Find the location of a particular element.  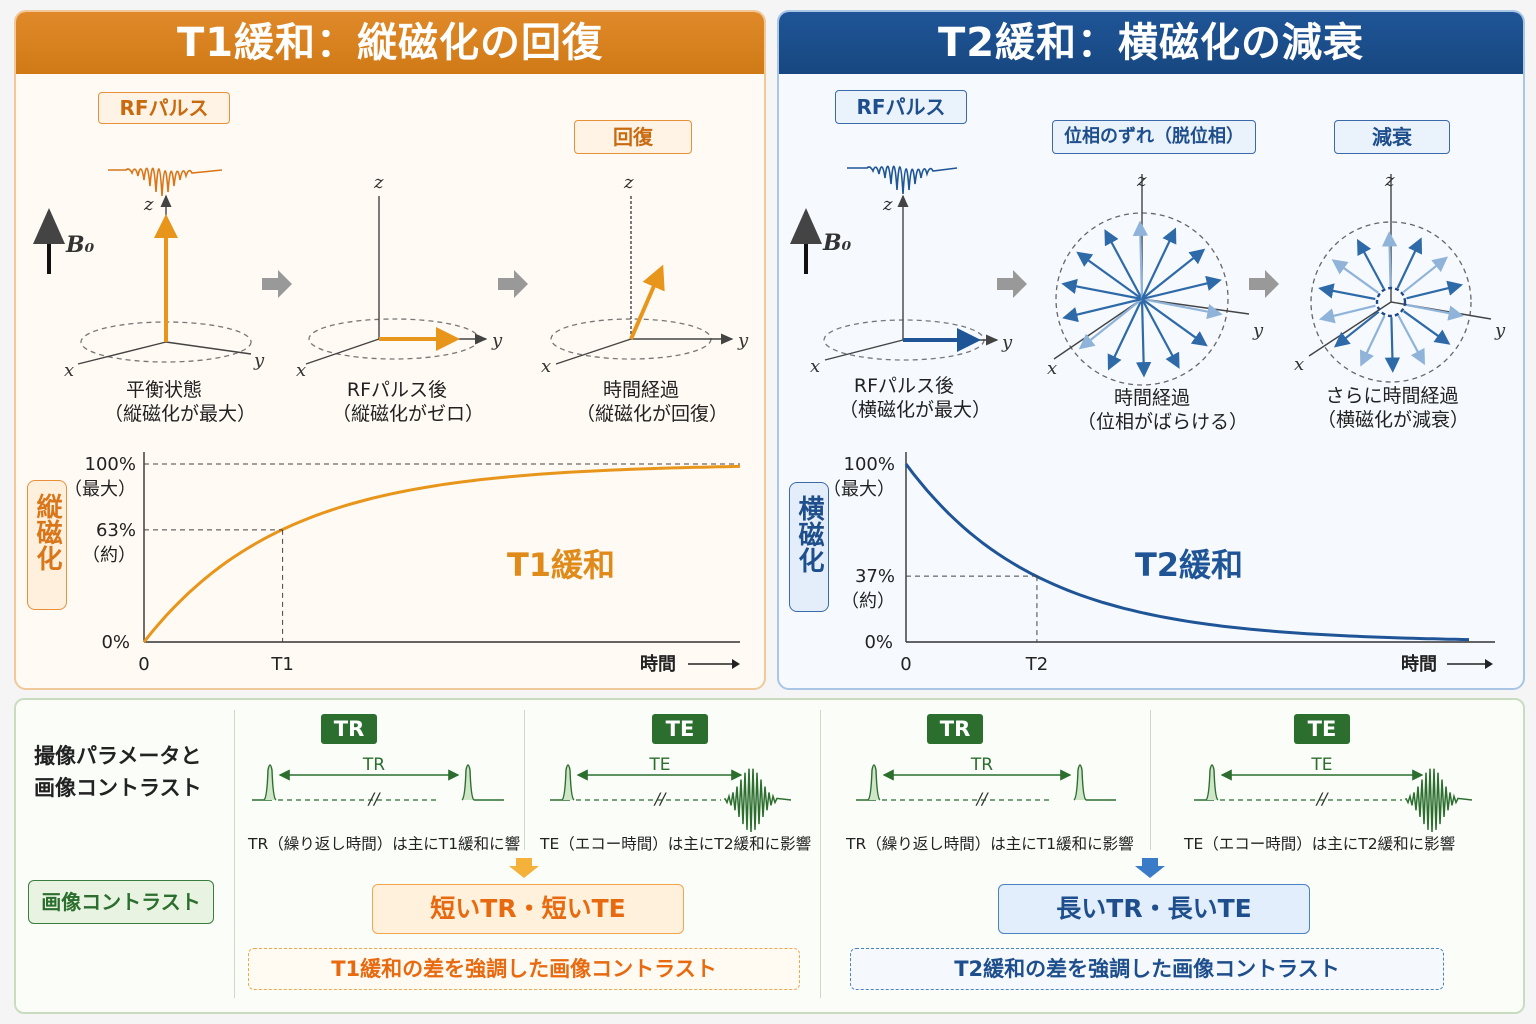

t1-magnetization-vector-recovering is located at coordinates (647, 302).